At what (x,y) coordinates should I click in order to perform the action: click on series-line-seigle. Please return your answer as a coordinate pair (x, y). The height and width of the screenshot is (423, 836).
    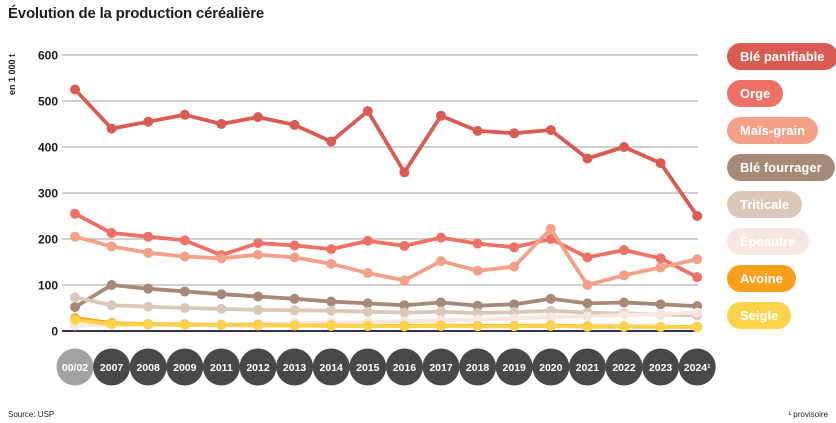
    Looking at the image, I should click on (386, 324).